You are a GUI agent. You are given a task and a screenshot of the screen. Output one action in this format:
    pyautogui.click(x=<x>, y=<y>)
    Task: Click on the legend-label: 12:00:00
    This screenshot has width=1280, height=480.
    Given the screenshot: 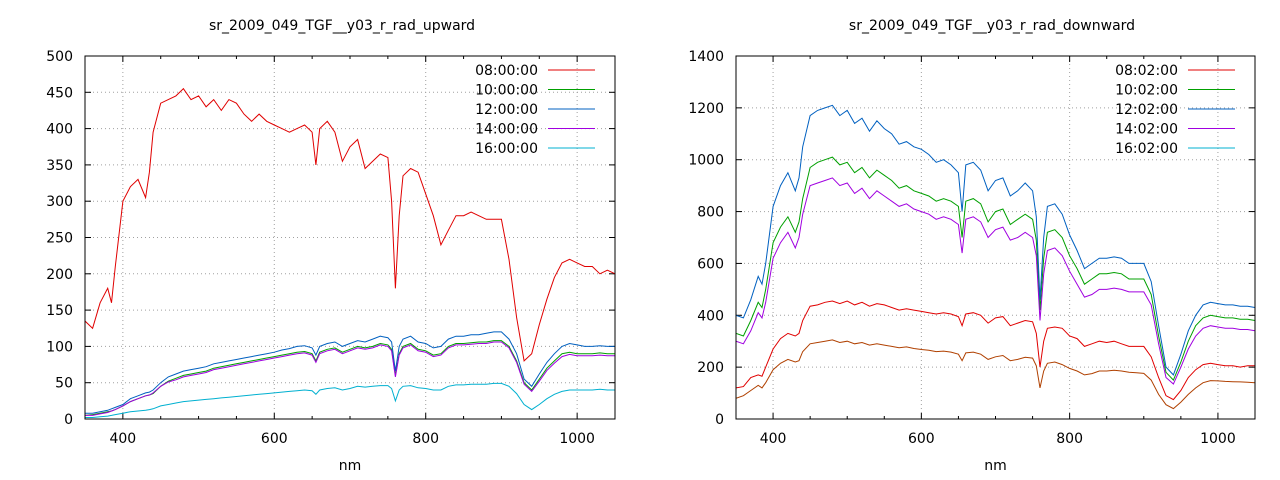 What is the action you would take?
    pyautogui.click(x=506, y=110)
    